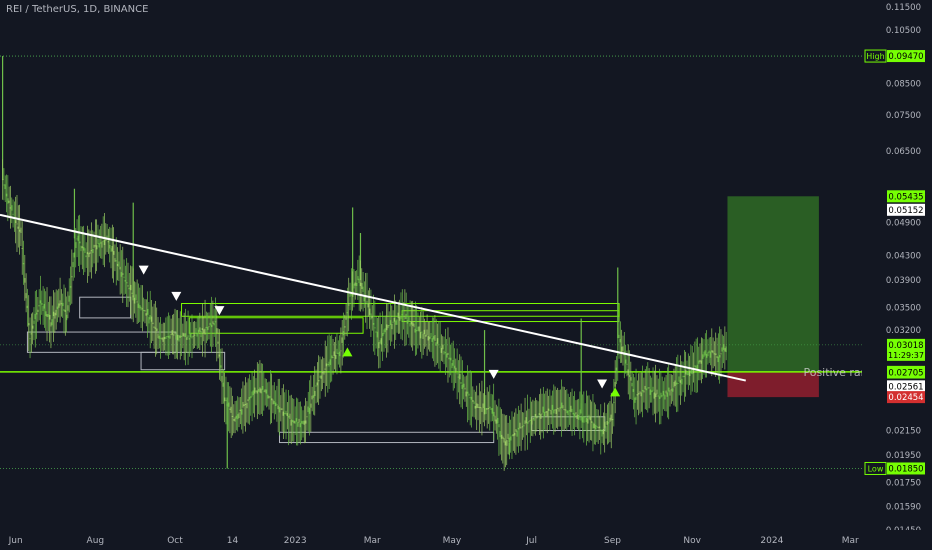 The image size is (932, 550). I want to click on x-tick-label: Sep, so click(612, 541).